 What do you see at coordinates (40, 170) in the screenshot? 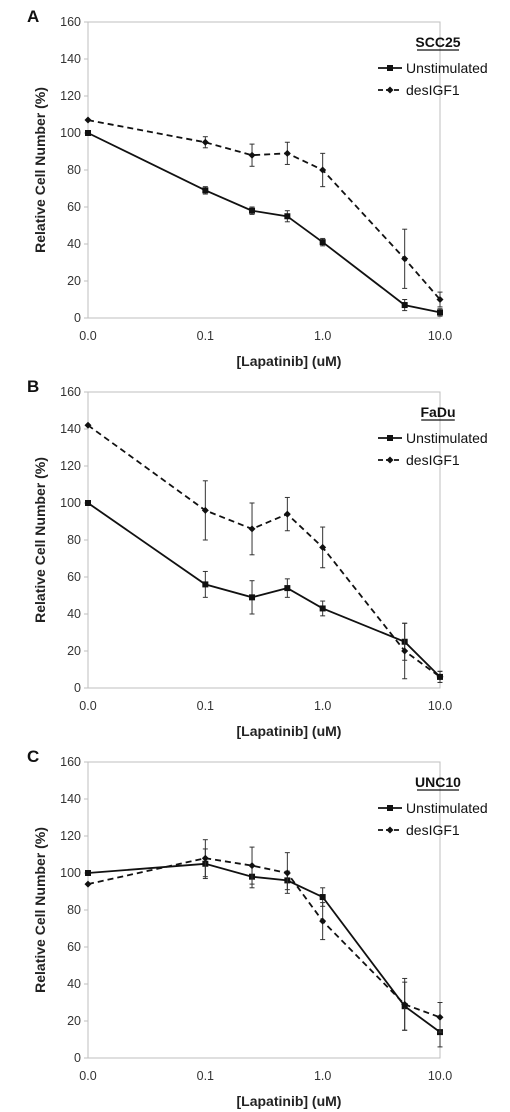
I see `y-axis-title: Relative Cell Number (%)` at bounding box center [40, 170].